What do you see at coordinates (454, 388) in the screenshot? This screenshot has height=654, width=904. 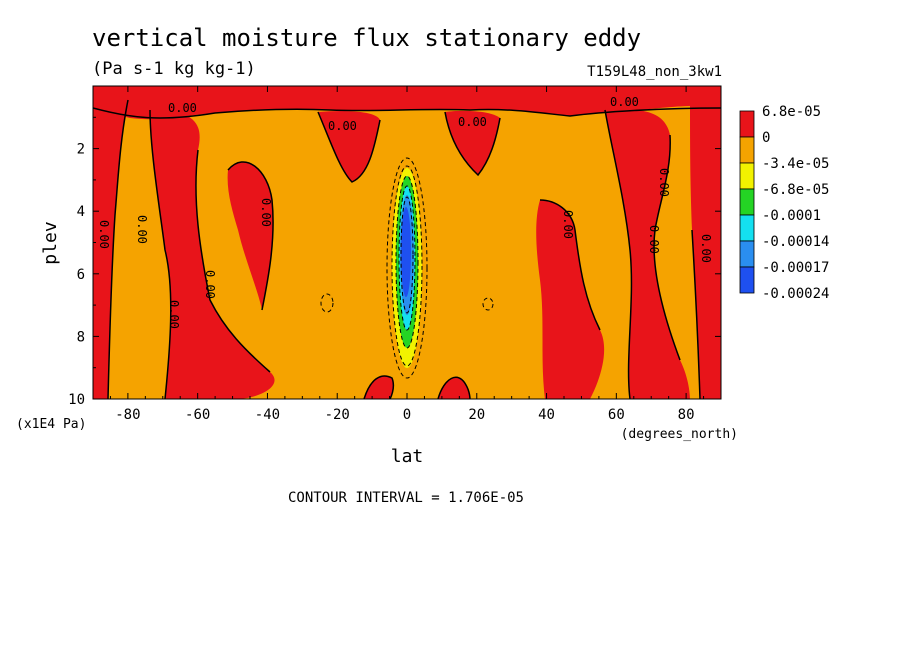 I see `region-nh-lower-positive` at bounding box center [454, 388].